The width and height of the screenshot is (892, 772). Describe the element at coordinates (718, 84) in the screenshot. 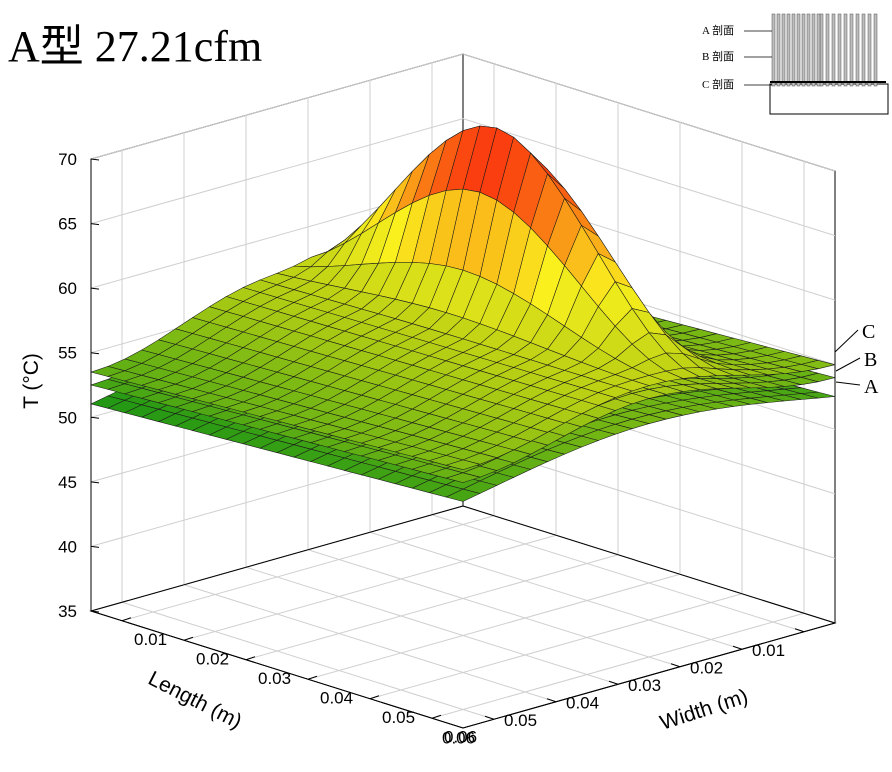

I see `inset-label: C 剖面` at that location.